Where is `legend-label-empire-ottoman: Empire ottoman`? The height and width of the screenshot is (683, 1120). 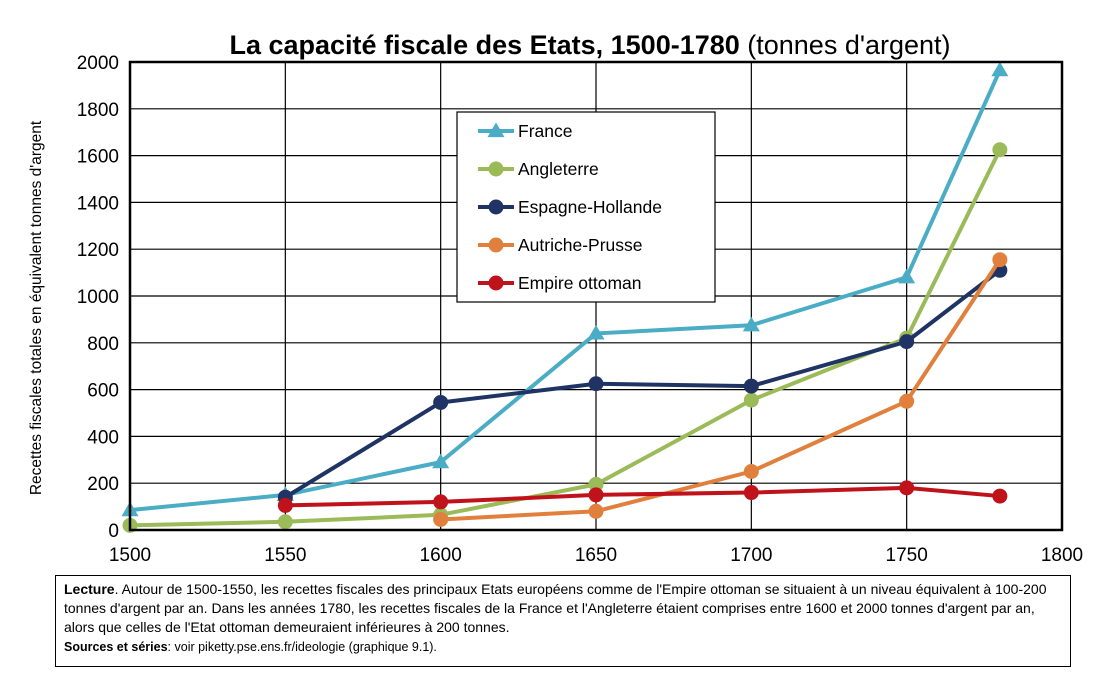
legend-label-empire-ottoman: Empire ottoman is located at coordinates (580, 283).